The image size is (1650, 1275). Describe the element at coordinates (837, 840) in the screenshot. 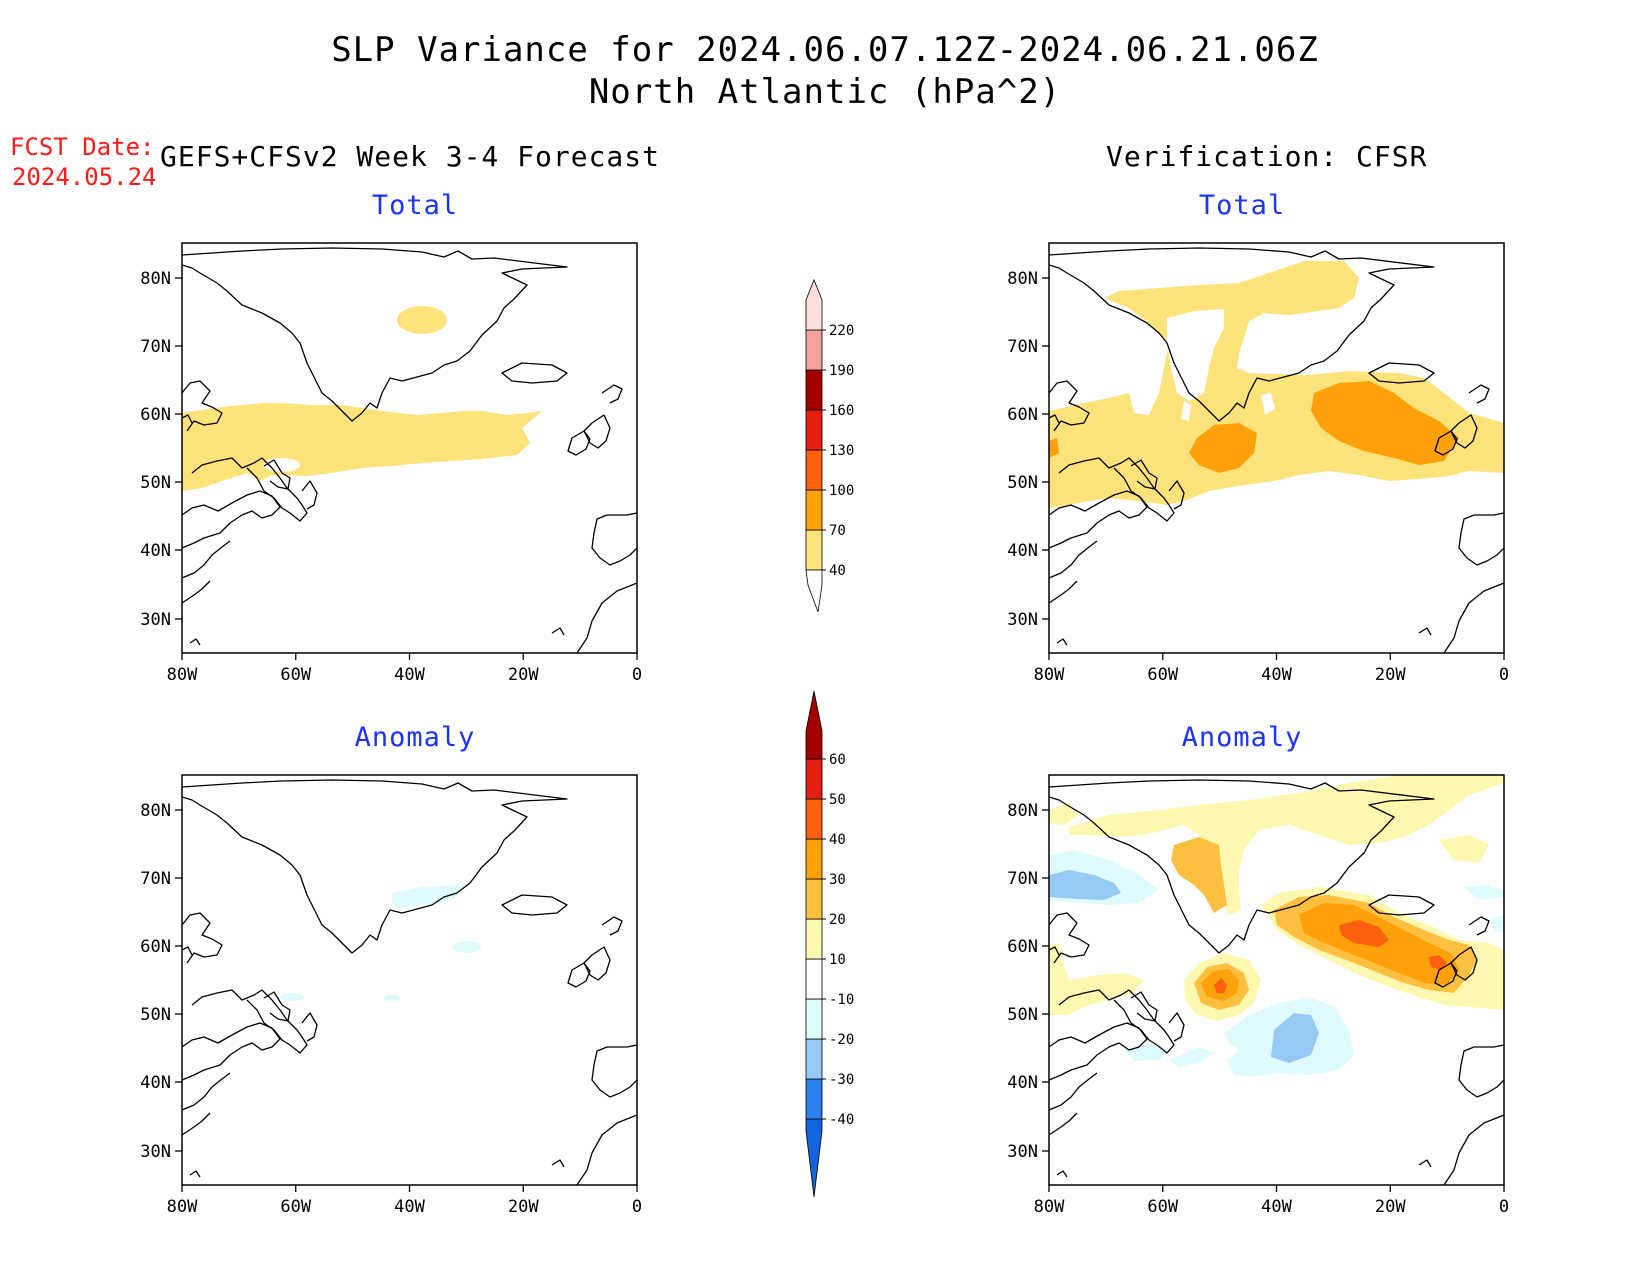

I see `colorbar-anomaly-label: 40` at that location.